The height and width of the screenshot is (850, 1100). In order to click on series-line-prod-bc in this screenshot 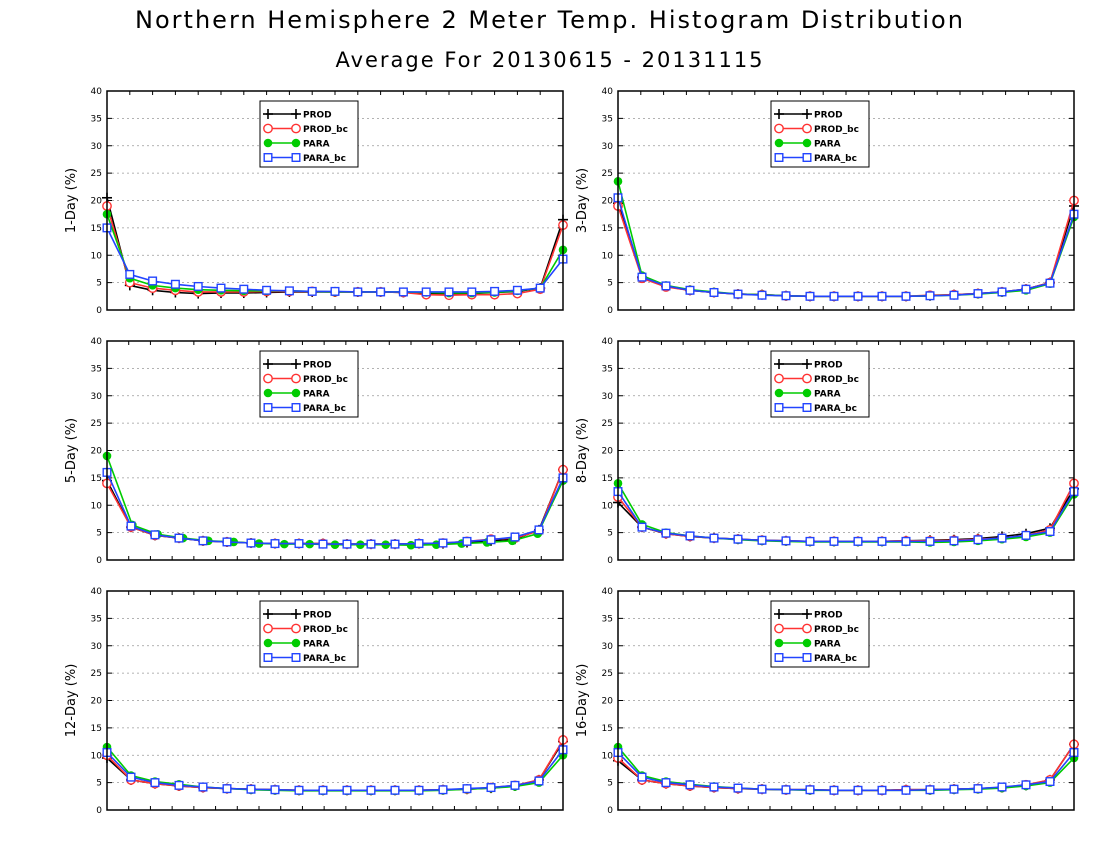, I will do `click(335, 507)`.